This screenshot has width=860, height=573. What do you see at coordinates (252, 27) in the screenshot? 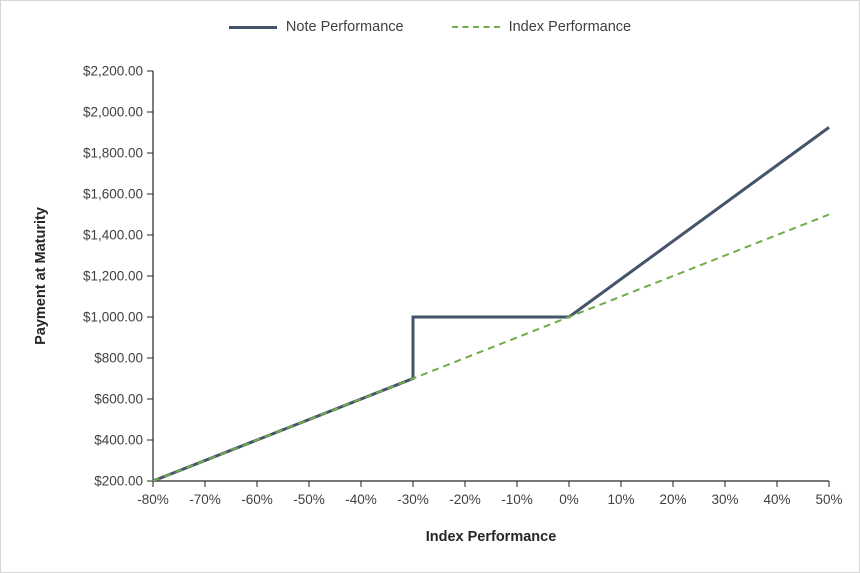
I see `note-performance-line-swatch` at bounding box center [252, 27].